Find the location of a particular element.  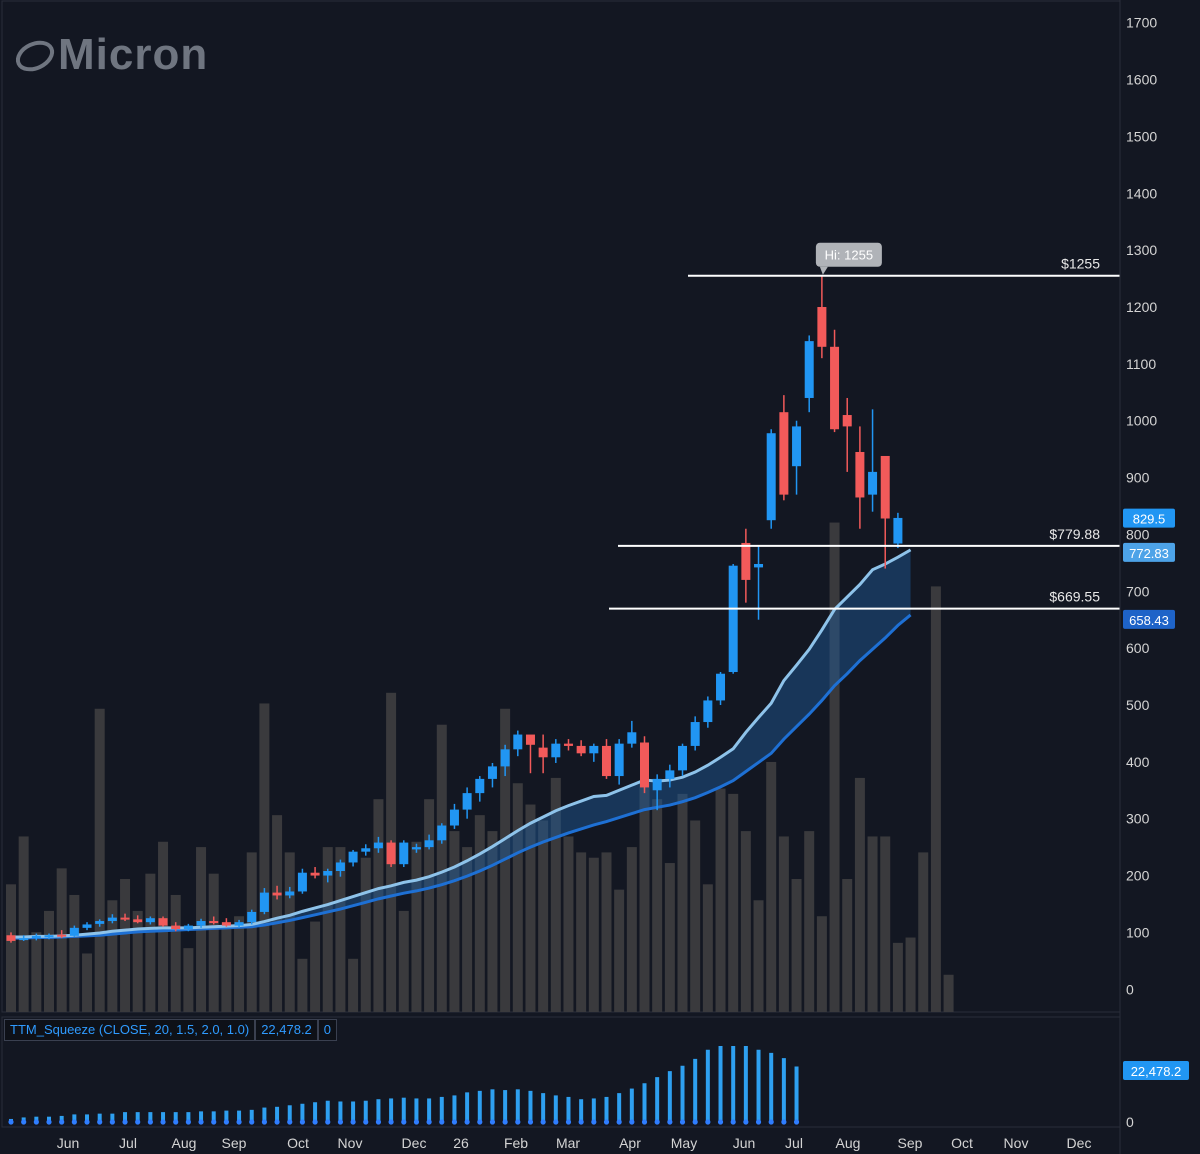

price-line-label: $779.88 is located at coordinates (1074, 534).